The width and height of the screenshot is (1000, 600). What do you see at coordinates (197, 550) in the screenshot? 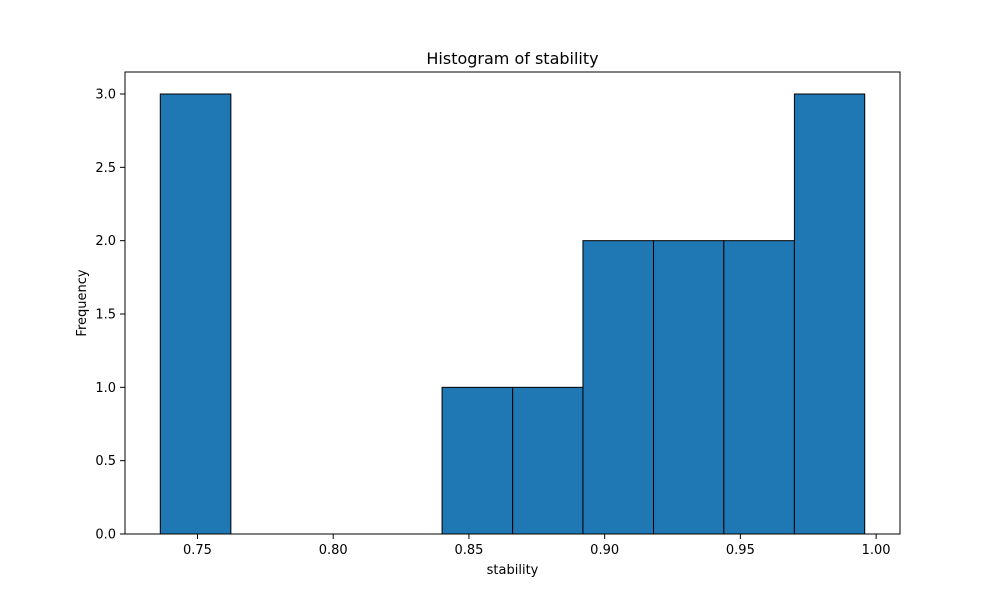
I see `x-tick-label: 0.75` at bounding box center [197, 550].